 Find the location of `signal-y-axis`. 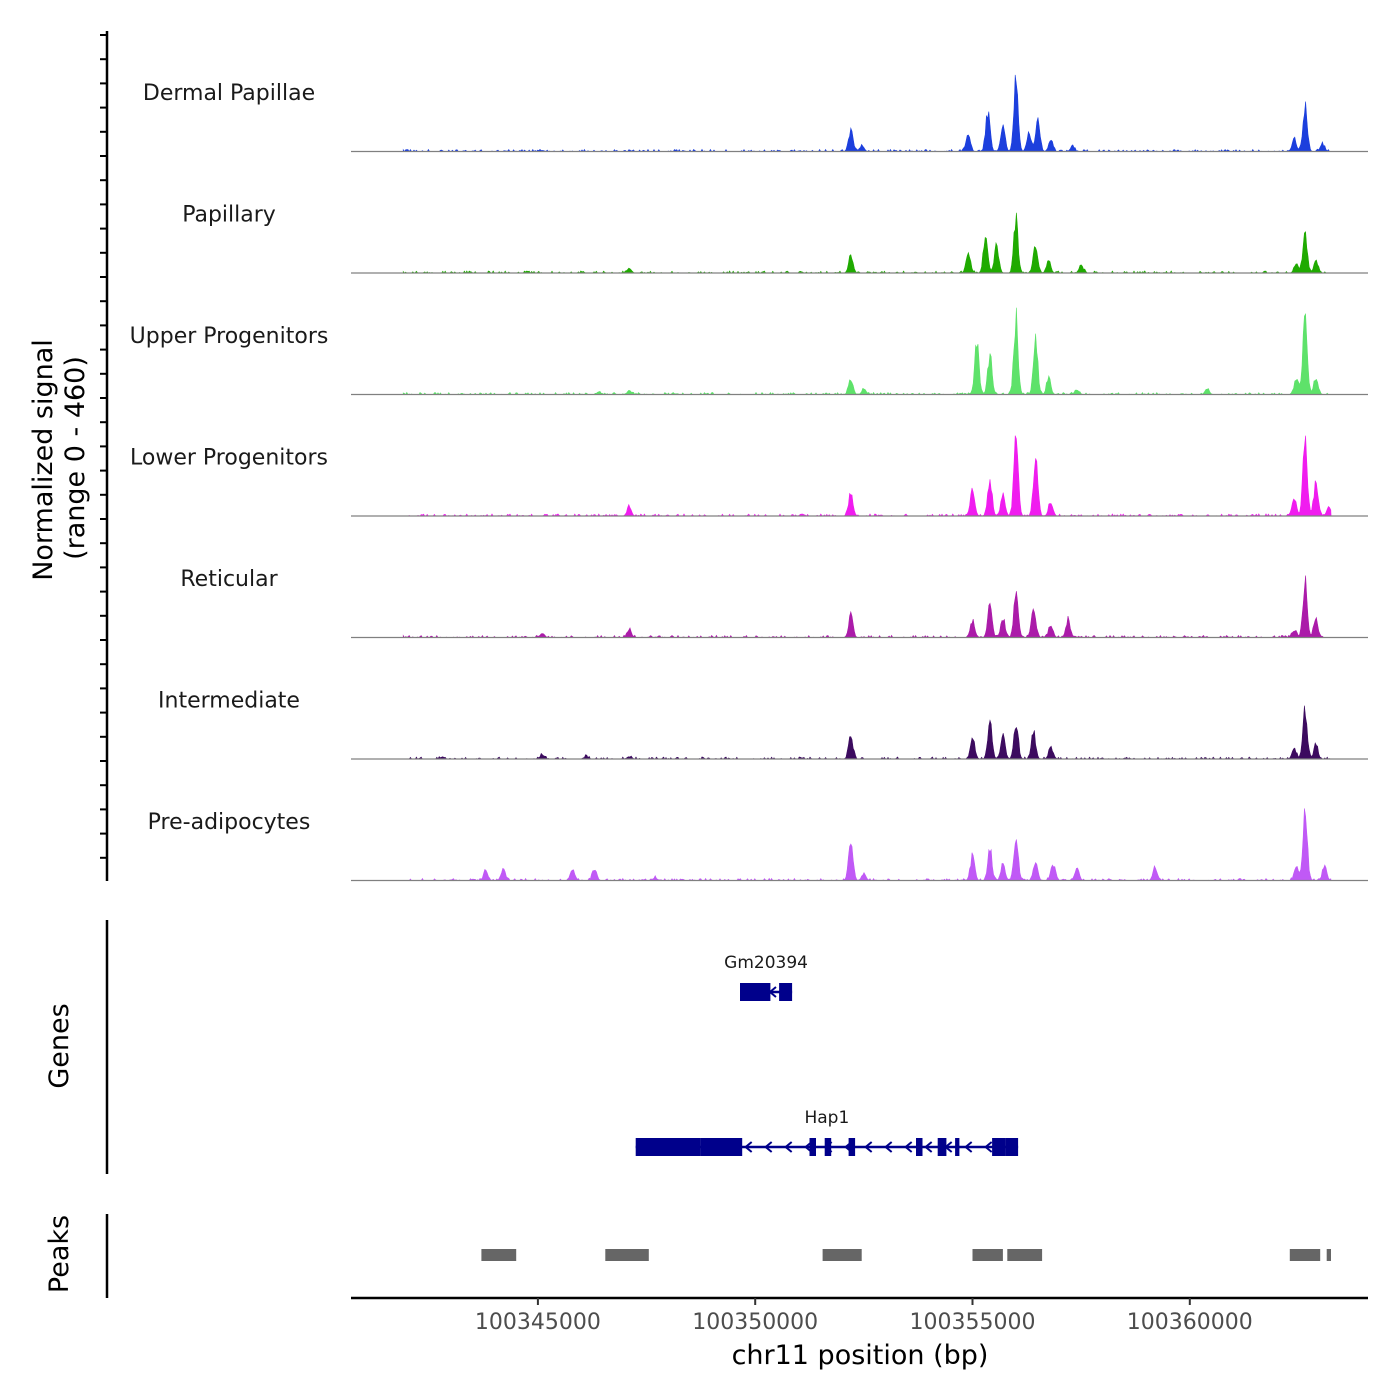

signal-y-axis is located at coordinates (104, 456).